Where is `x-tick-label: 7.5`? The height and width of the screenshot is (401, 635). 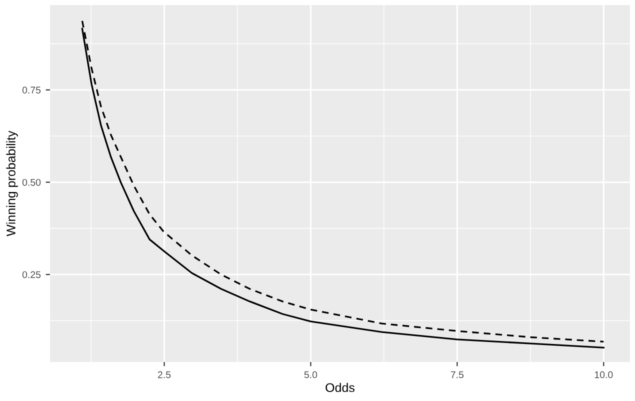
x-tick-label: 7.5 is located at coordinates (457, 374).